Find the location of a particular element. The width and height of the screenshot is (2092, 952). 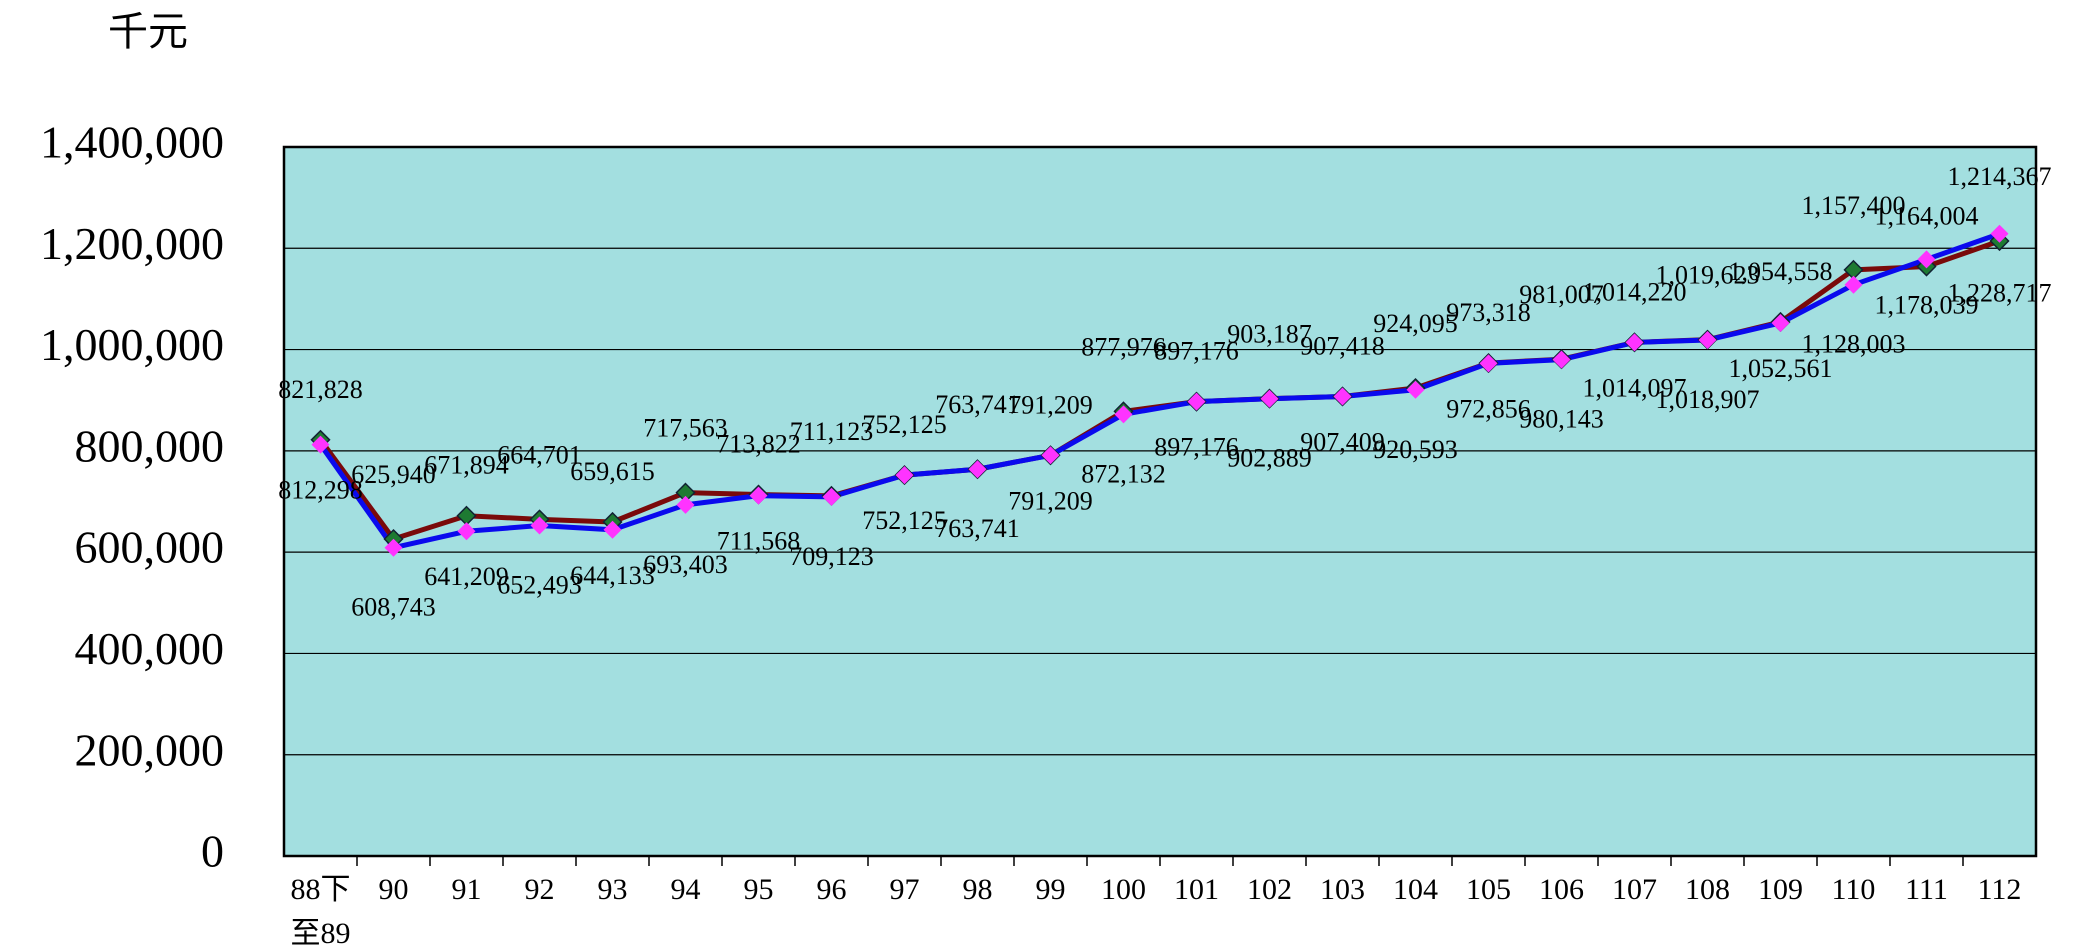

value-label: 664,701 is located at coordinates (539, 454).